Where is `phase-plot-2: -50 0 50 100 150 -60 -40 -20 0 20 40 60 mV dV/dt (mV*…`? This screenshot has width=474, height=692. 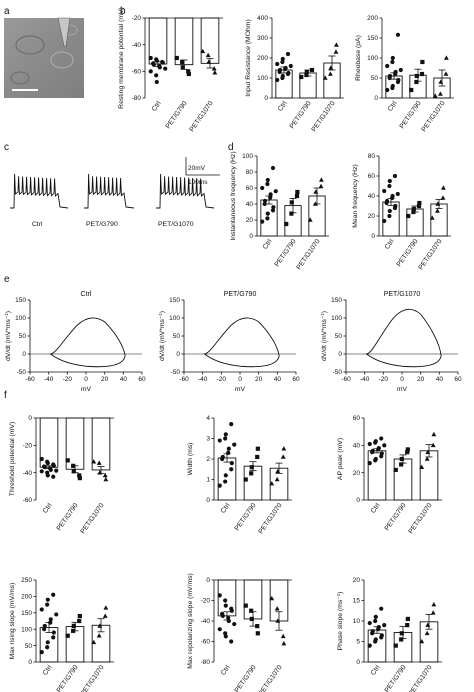
phase-plot-2: -50 0 50 100 150 -60 -40 -20 0 20 40 60 mV dV/dt (mV*… is located at coordinates (391, 342).